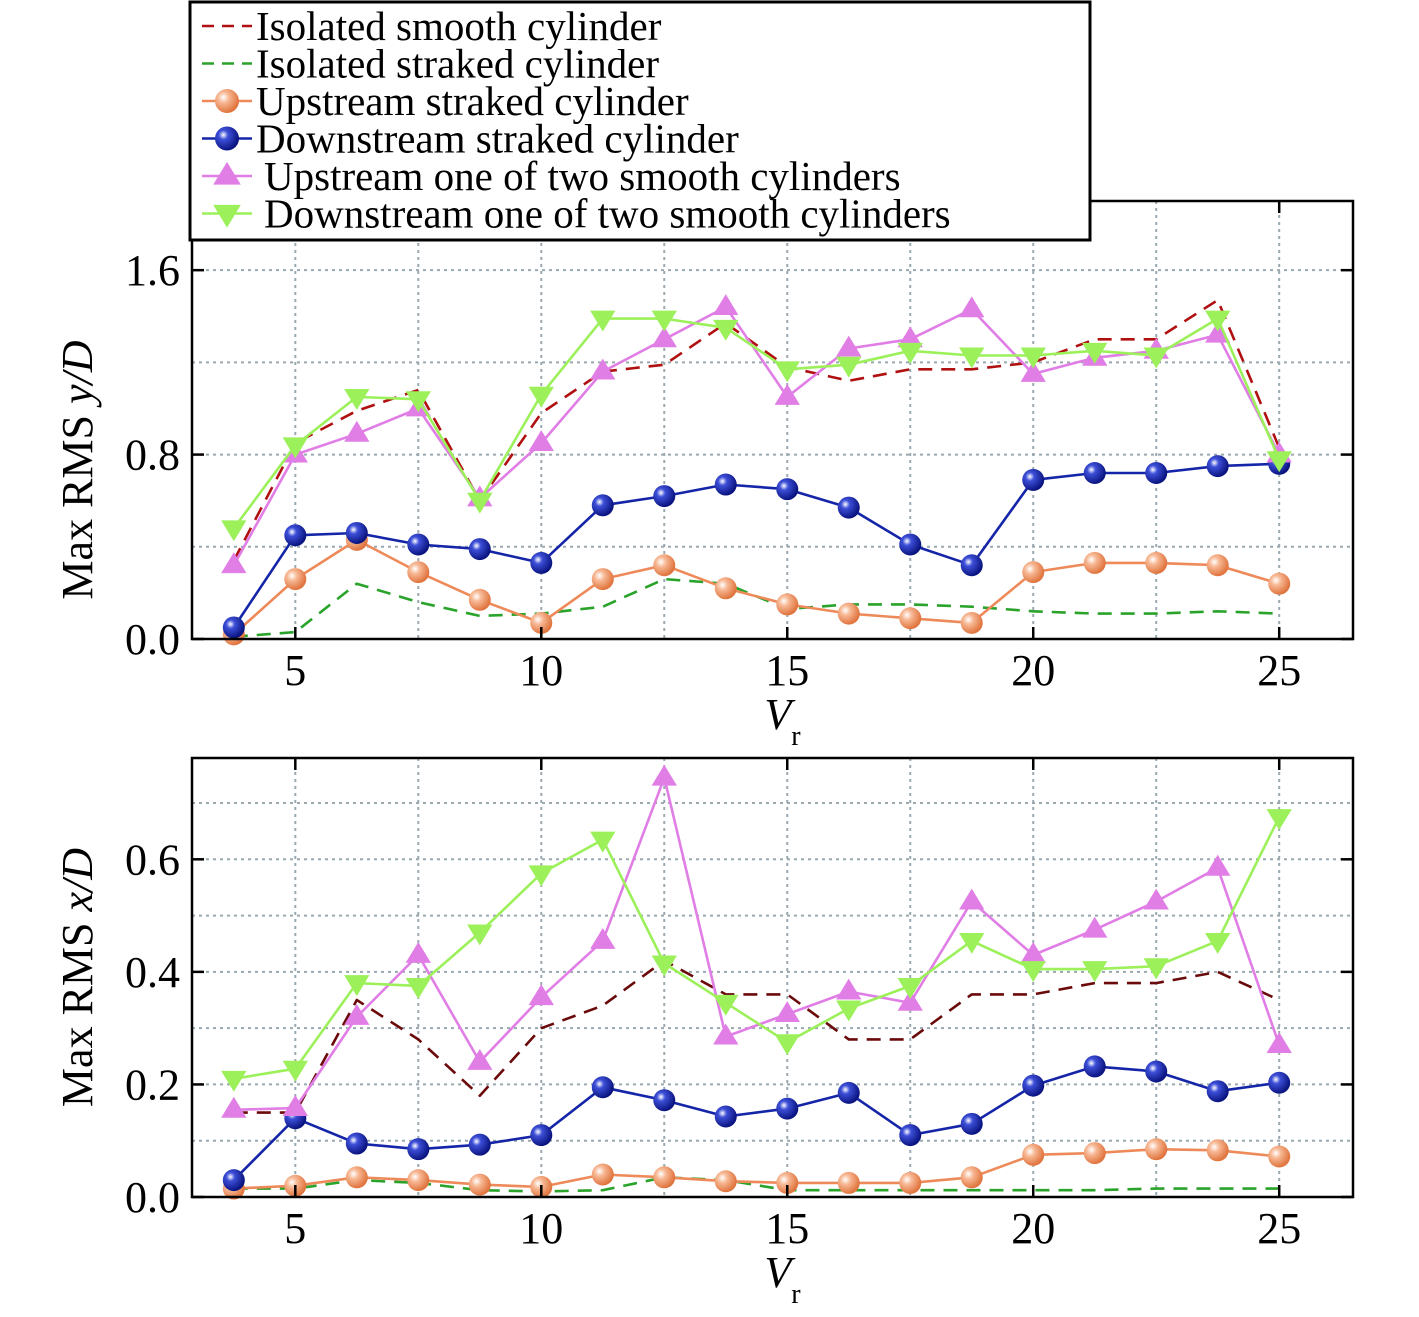 This screenshot has height=1317, width=1419. What do you see at coordinates (796, 1294) in the screenshot?
I see `x-axis-label-sub: r` at bounding box center [796, 1294].